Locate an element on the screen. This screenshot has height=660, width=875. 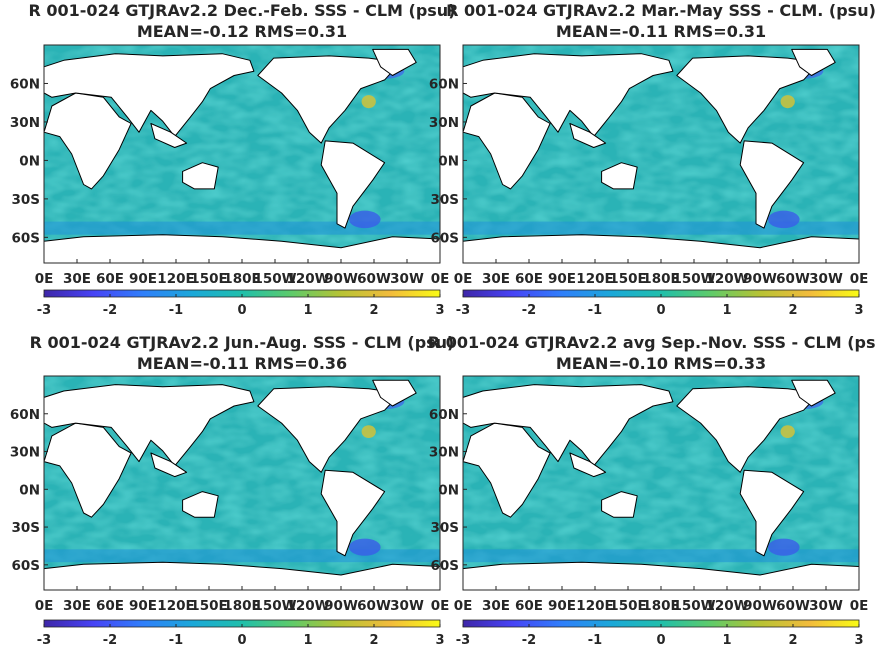
panel-stats: MEAN=-0.11 RMS=0.36 is located at coordinates (242, 363).